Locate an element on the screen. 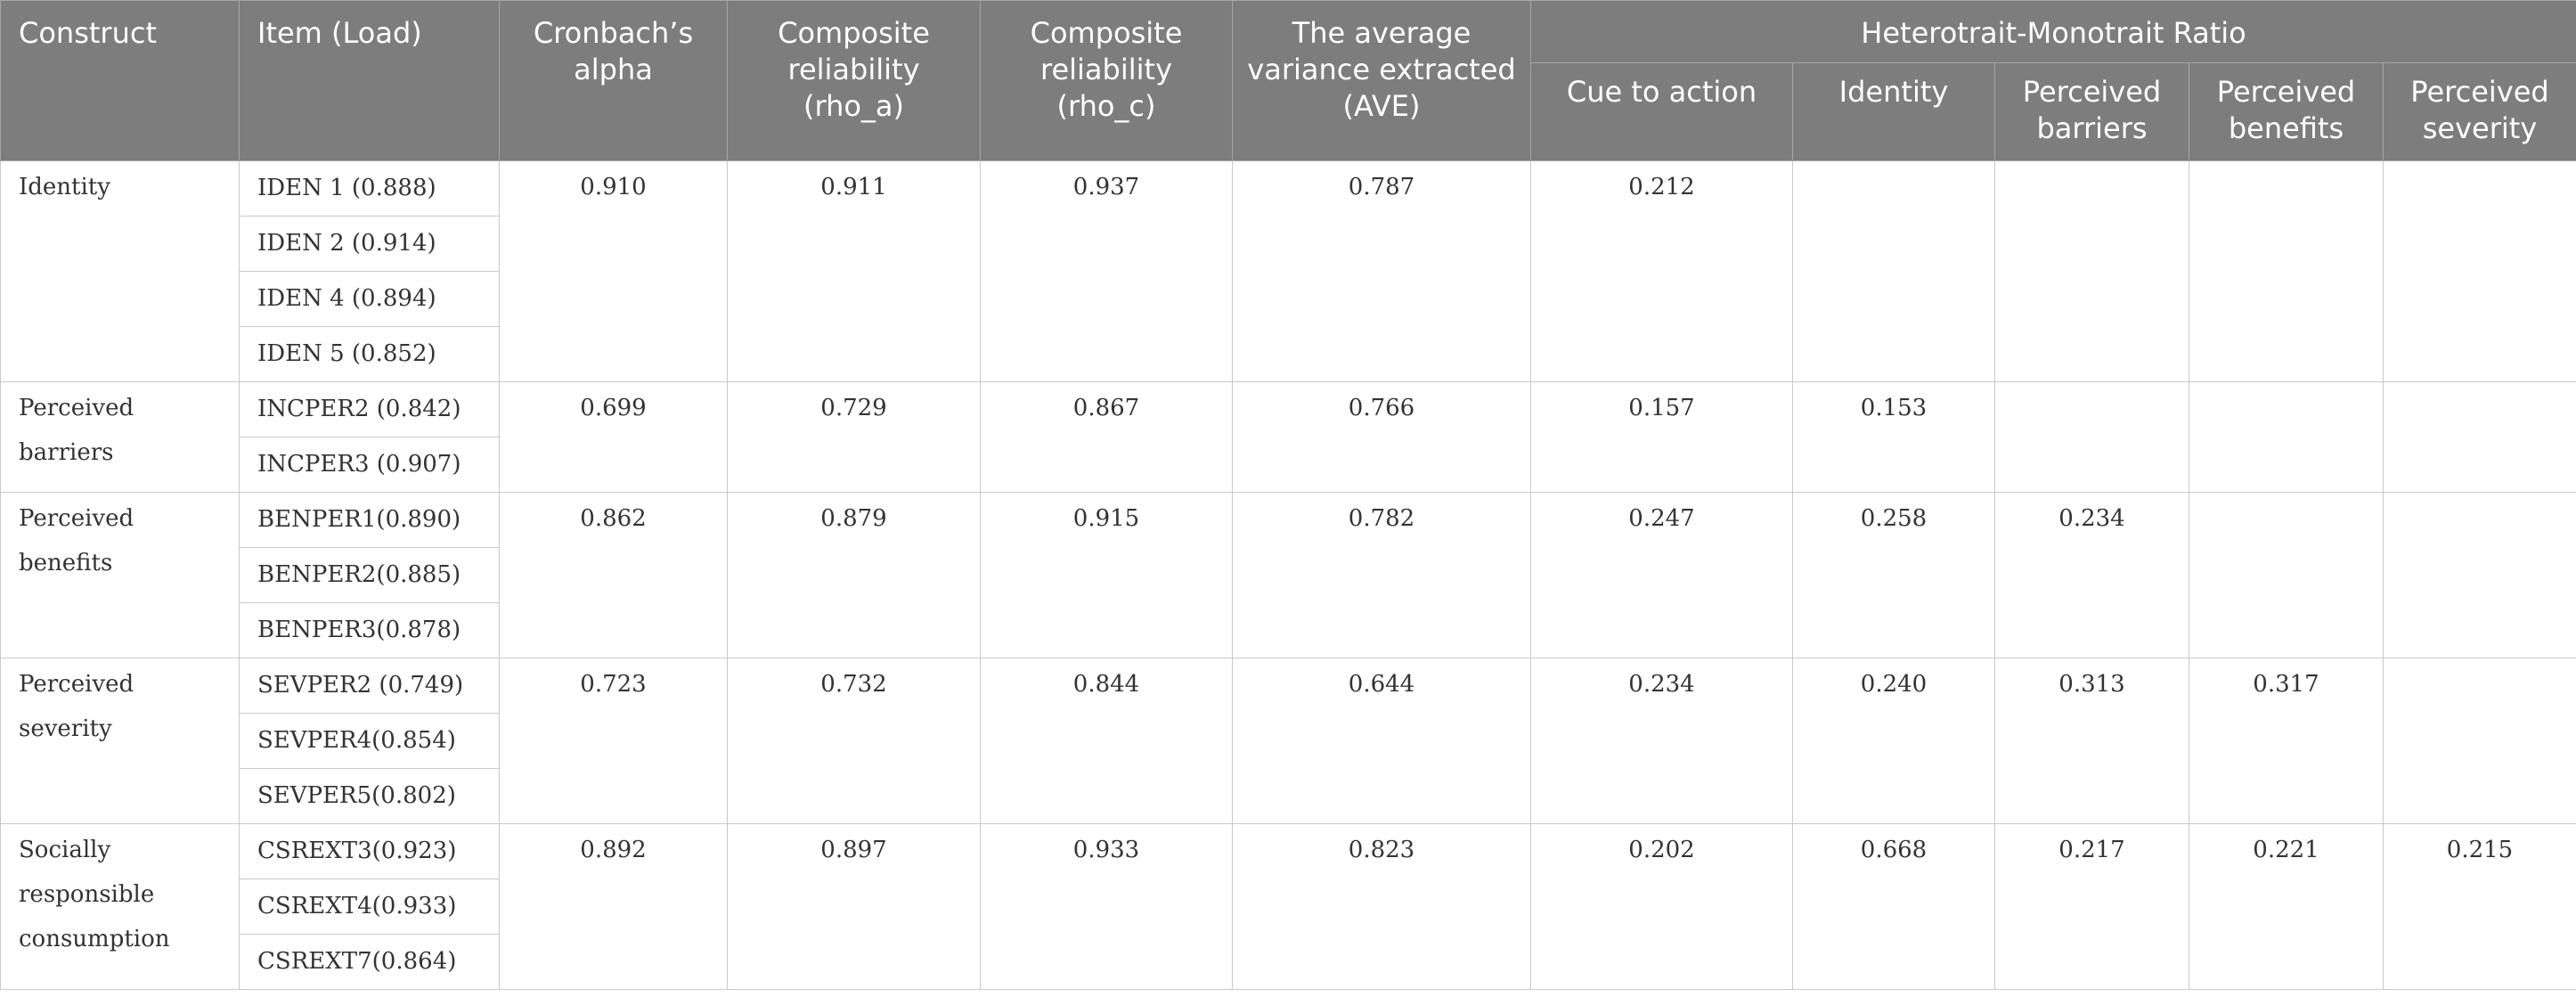  table-row: CSREXT4(0.933) is located at coordinates (1289, 907).